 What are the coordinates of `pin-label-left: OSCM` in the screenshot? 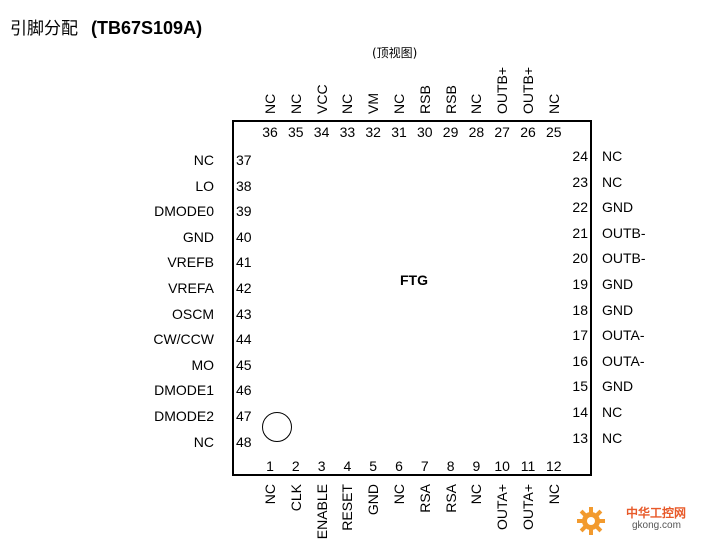 It's located at (193, 313).